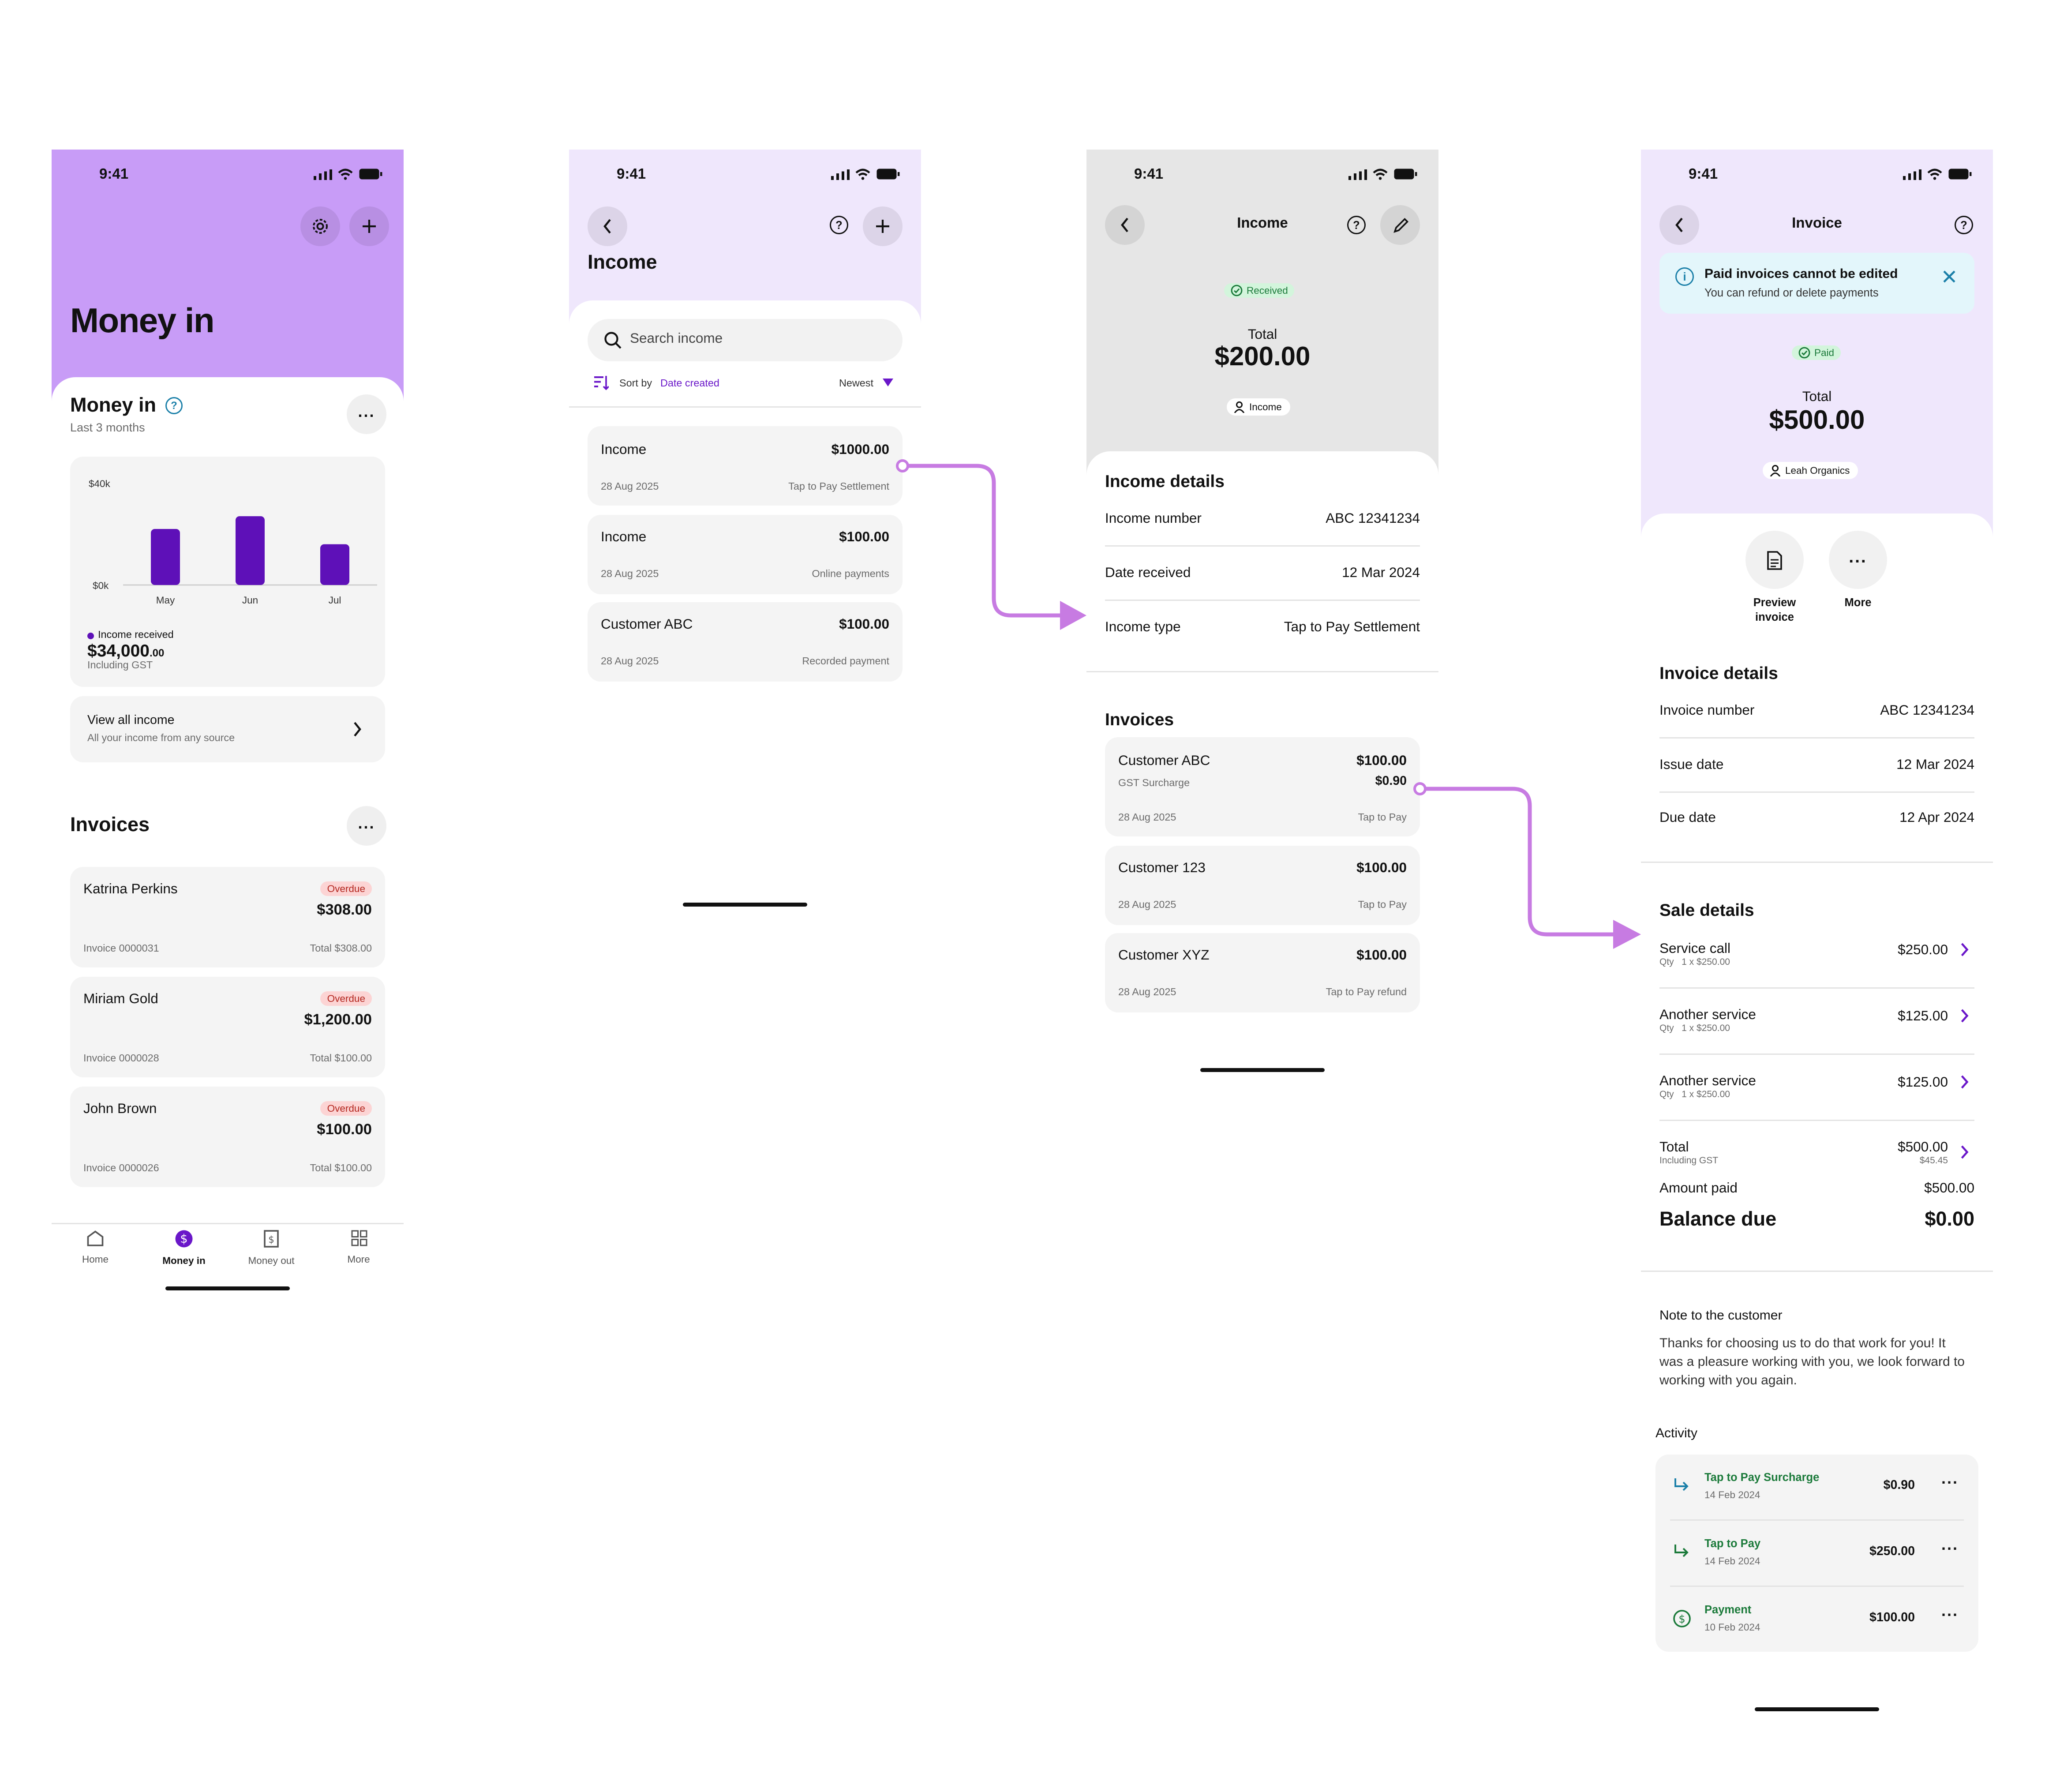  What do you see at coordinates (1774, 560) in the screenshot?
I see `preview-invoice-button` at bounding box center [1774, 560].